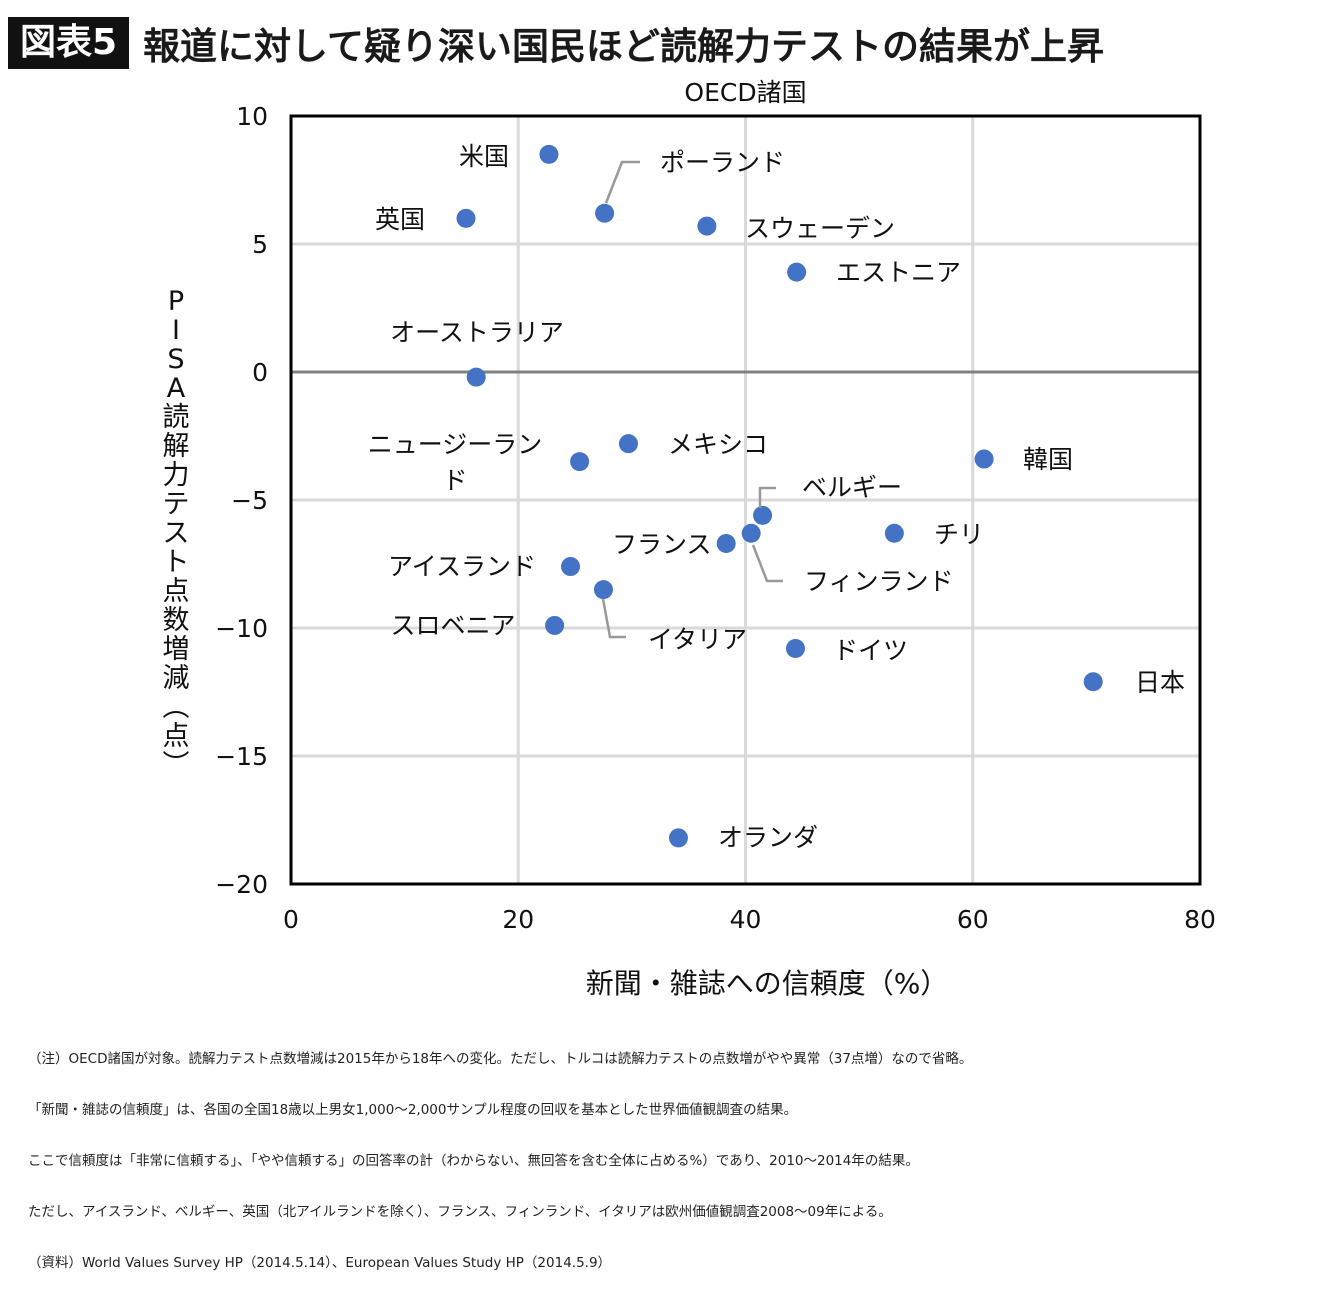 This screenshot has height=1289, width=1340. Describe the element at coordinates (260, 372) in the screenshot. I see `y-tick-label: 0` at that location.